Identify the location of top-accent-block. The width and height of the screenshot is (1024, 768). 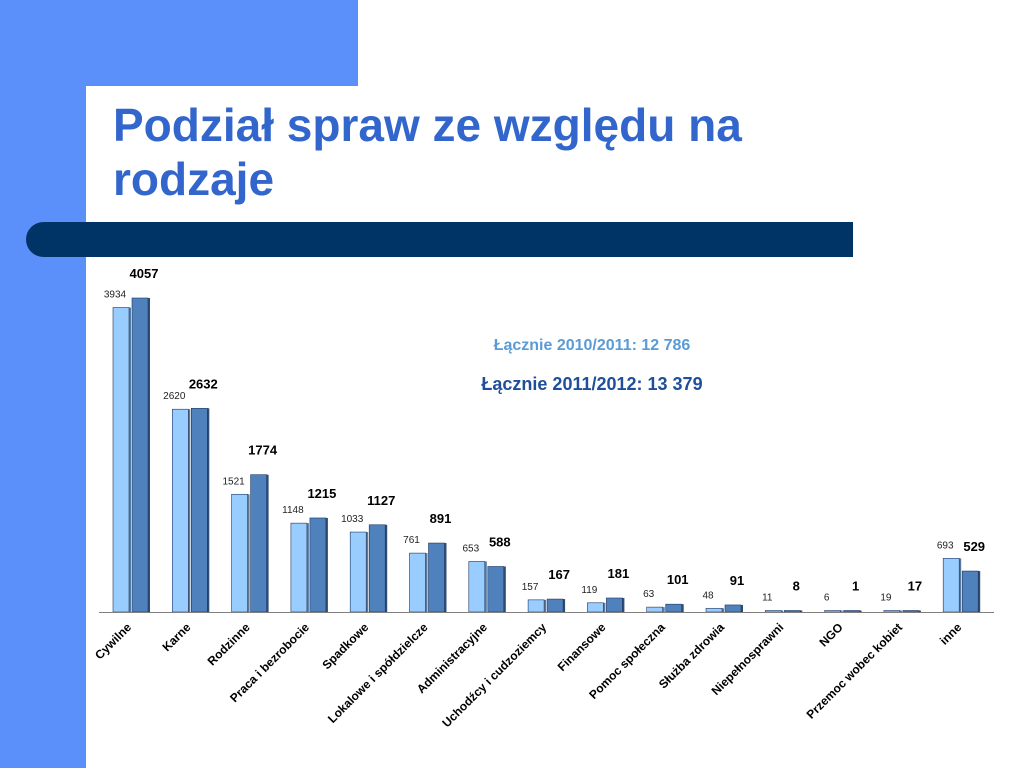
(179, 43).